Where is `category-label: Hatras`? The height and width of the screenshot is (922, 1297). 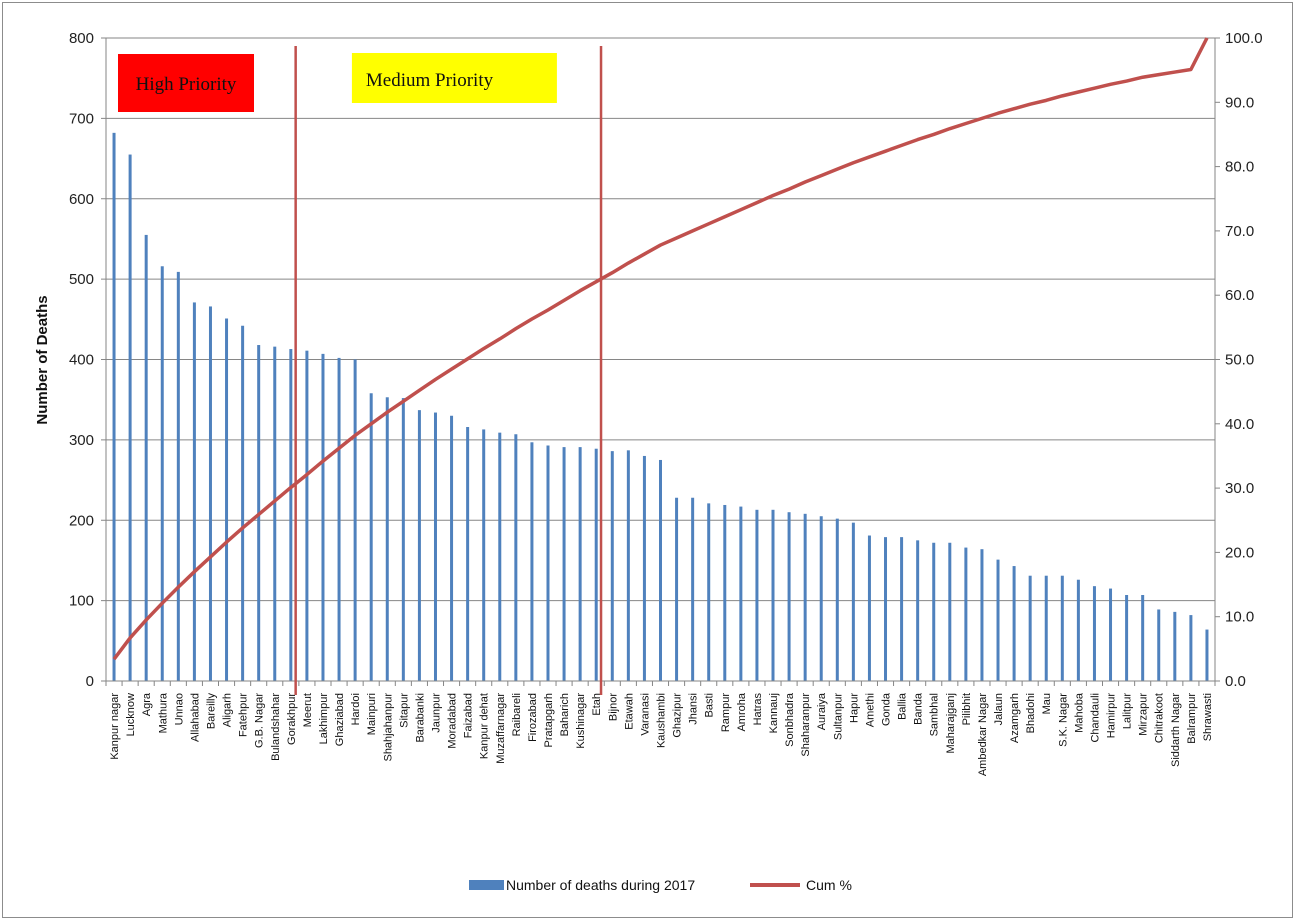 category-label: Hatras is located at coordinates (758, 709).